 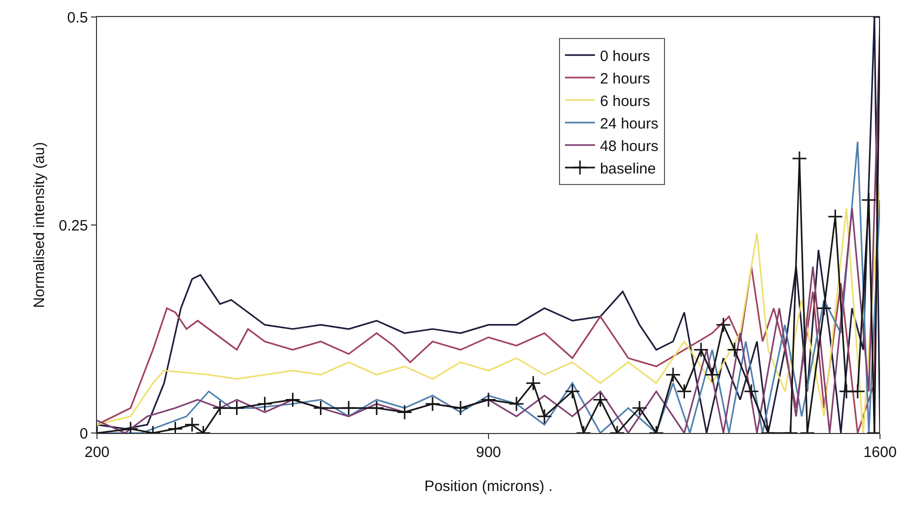 What do you see at coordinates (97, 452) in the screenshot?
I see `x-tick-label: 200` at bounding box center [97, 452].